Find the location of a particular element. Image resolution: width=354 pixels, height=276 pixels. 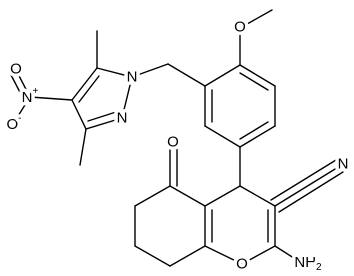

atom-symbol: O is located at coordinates (12, 124).